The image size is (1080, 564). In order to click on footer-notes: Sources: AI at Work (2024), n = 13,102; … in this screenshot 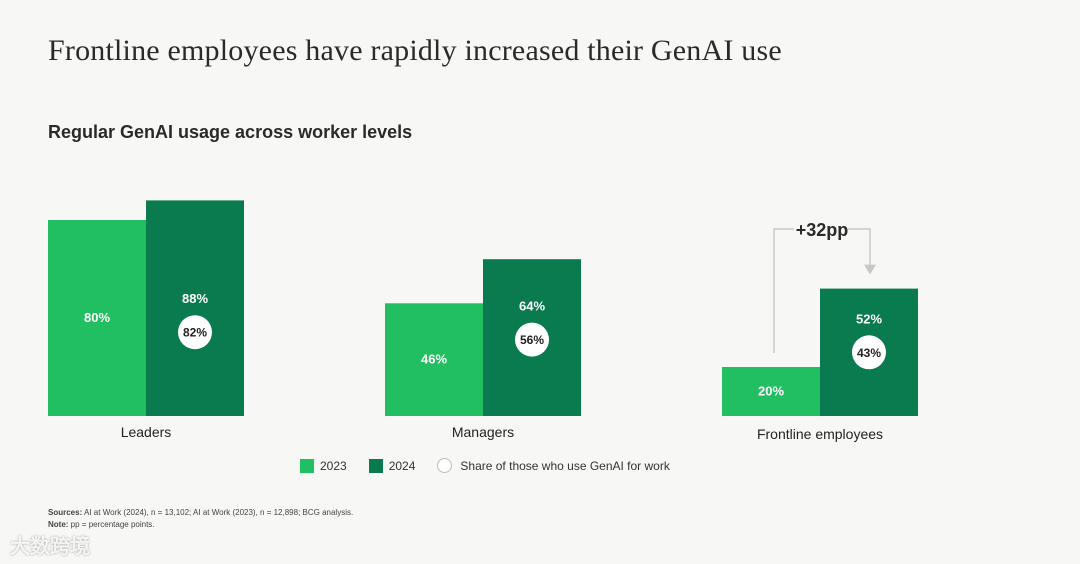, I will do `click(200, 519)`.